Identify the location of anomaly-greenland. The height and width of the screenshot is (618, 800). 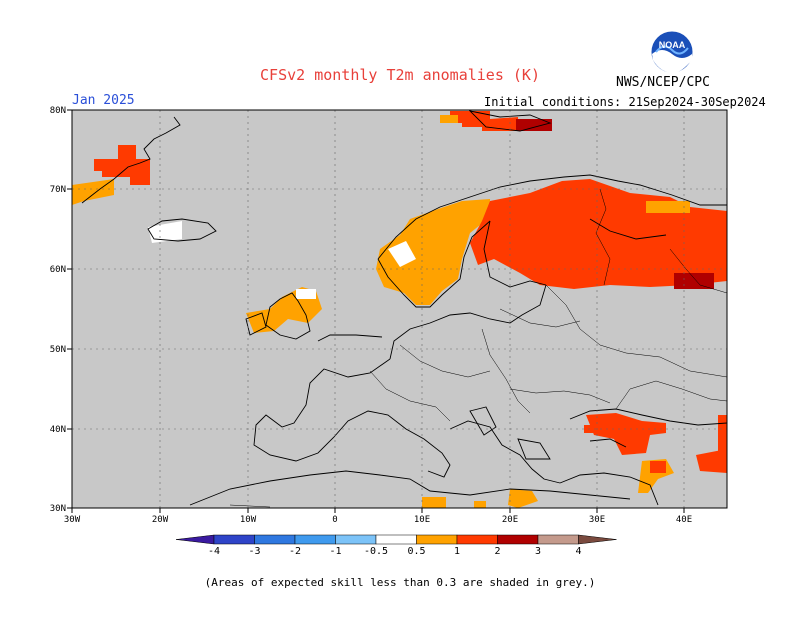
(122, 165).